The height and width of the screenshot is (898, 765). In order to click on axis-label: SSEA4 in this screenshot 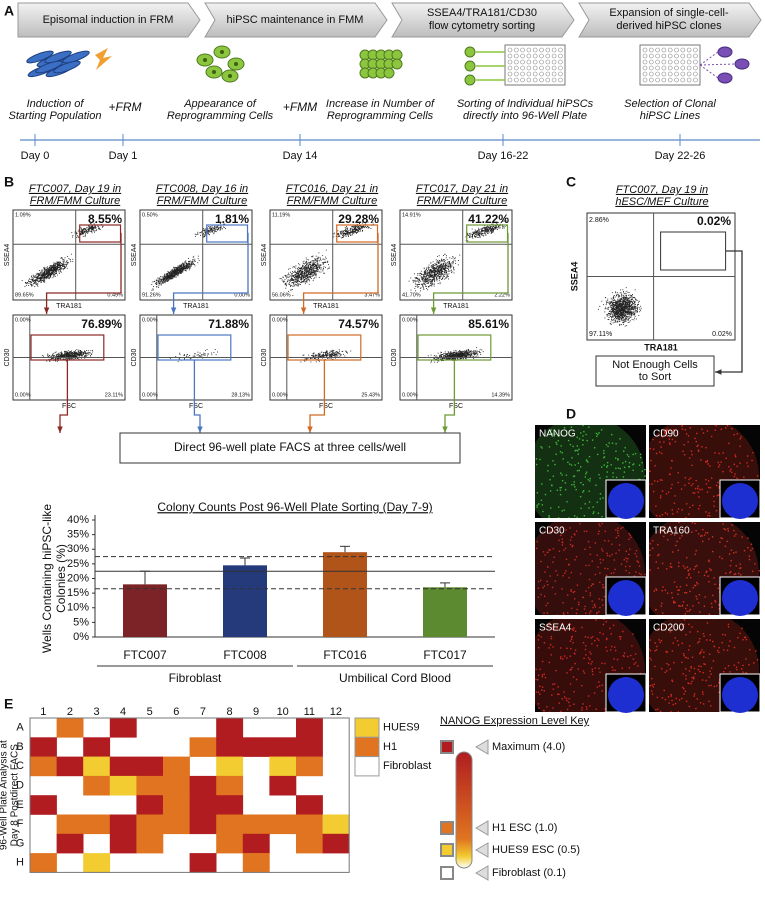, I will do `click(134, 255)`.